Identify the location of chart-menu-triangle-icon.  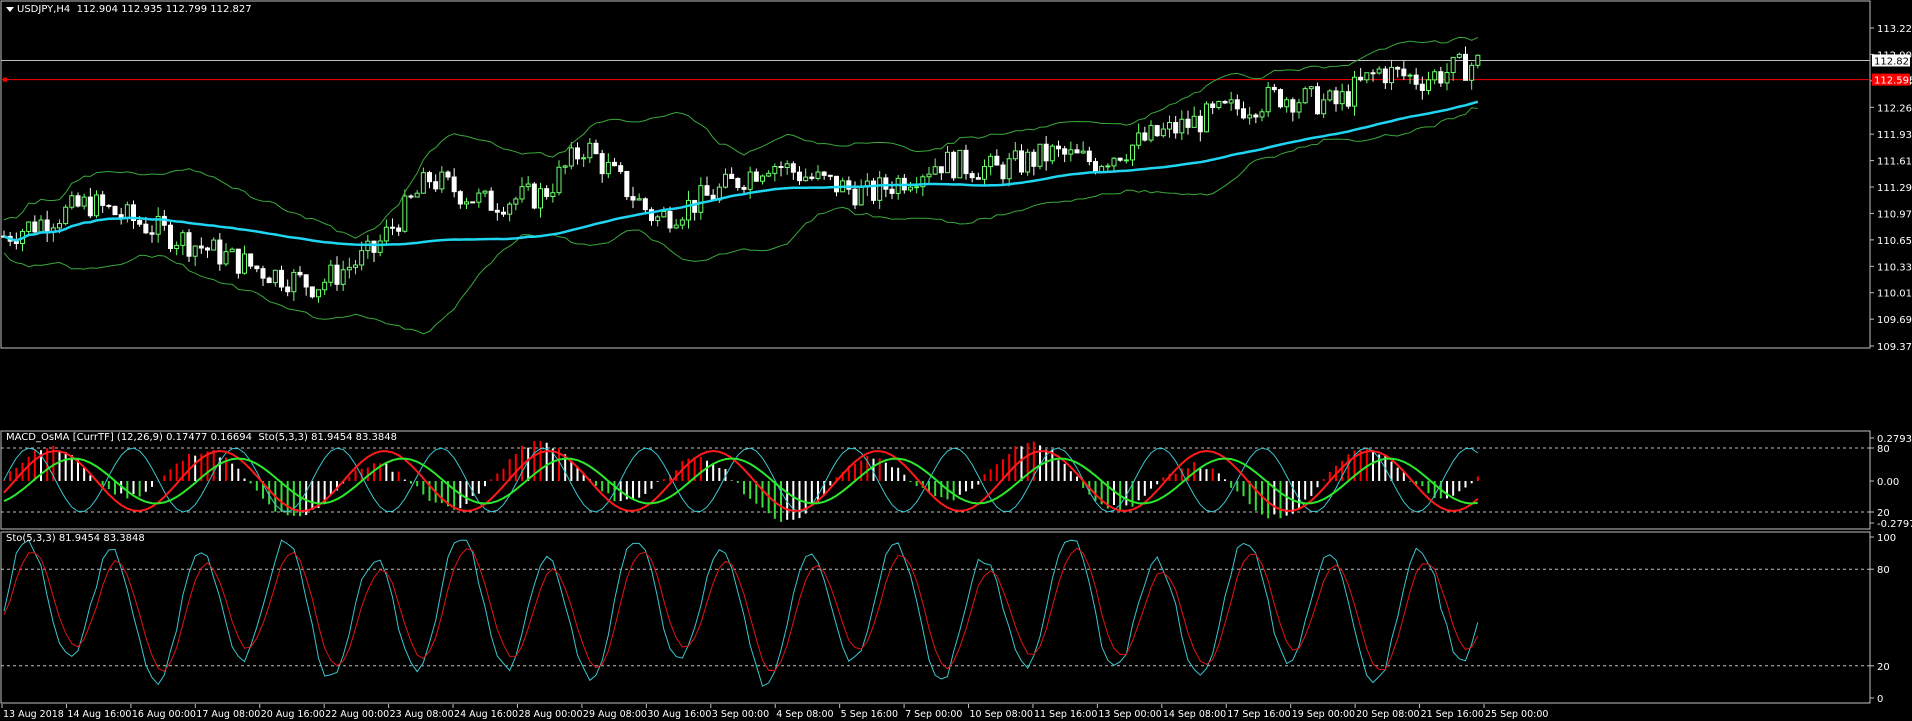
(10, 9).